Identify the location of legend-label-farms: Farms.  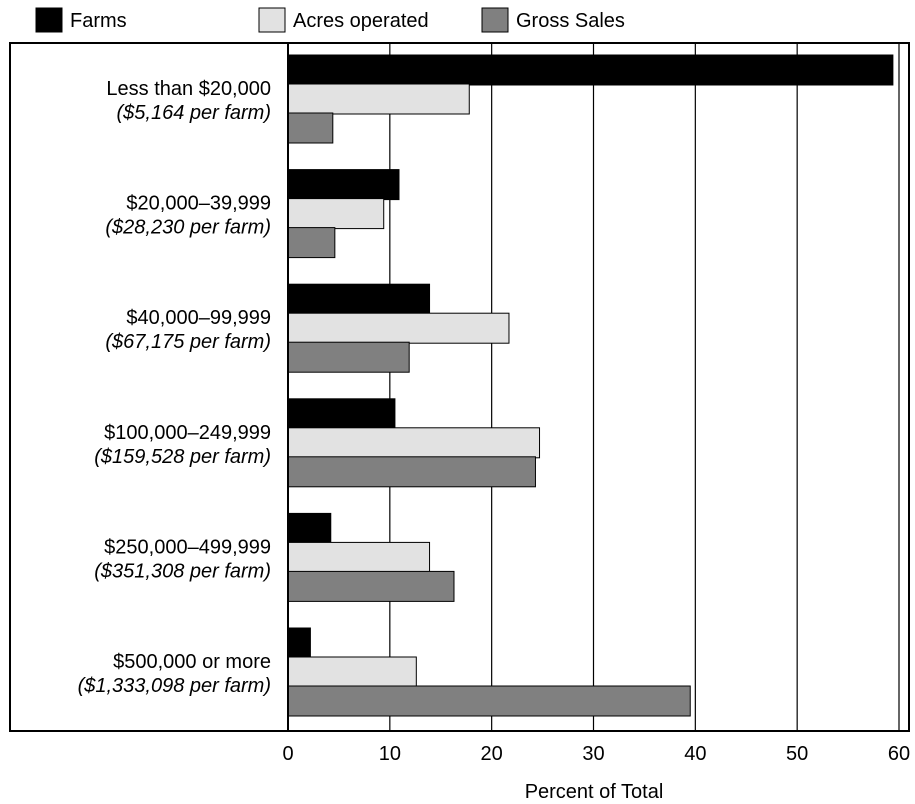
(98, 21).